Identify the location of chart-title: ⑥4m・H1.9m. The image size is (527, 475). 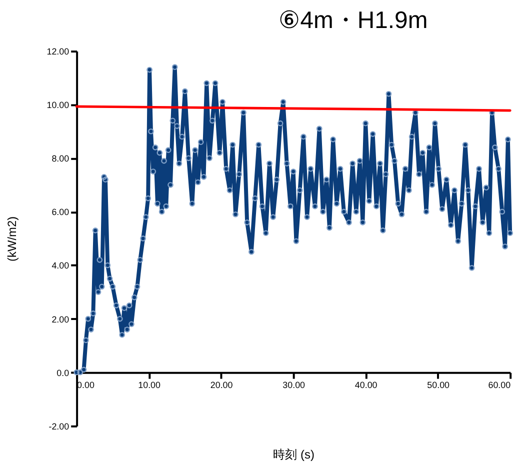
(353, 20).